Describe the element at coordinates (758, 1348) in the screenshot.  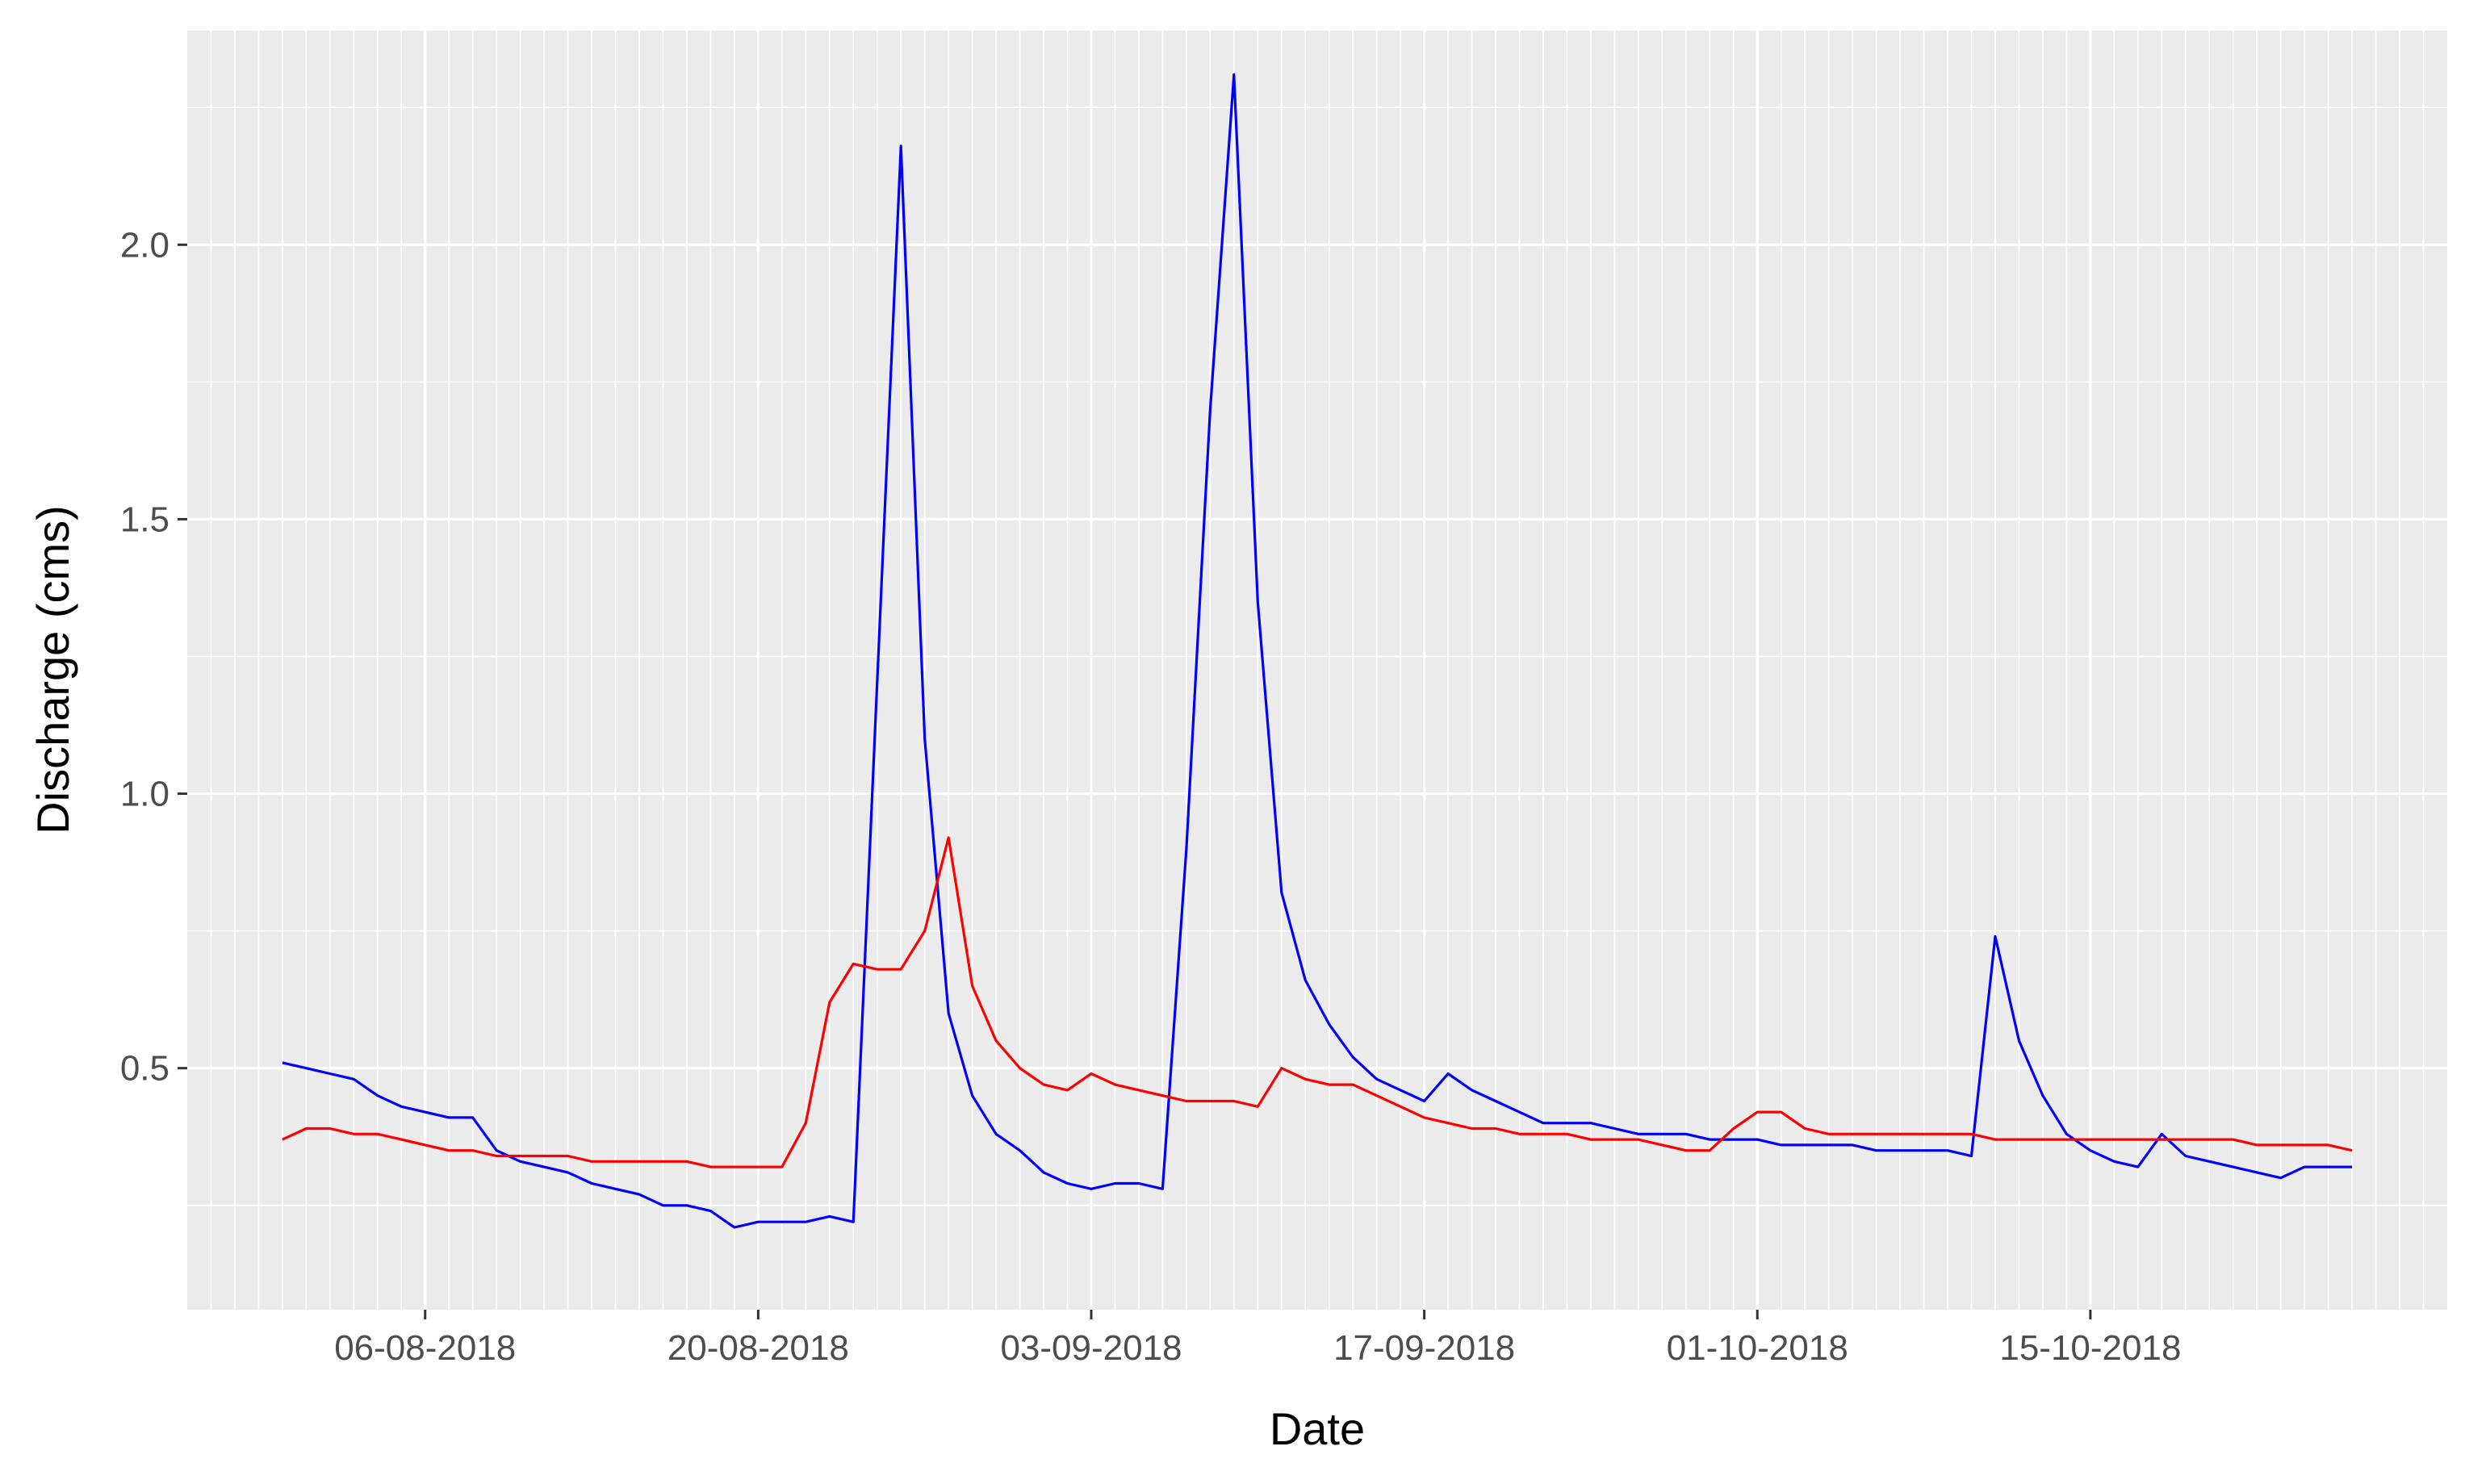
I see `x-tick-label: 20-08-2018` at that location.